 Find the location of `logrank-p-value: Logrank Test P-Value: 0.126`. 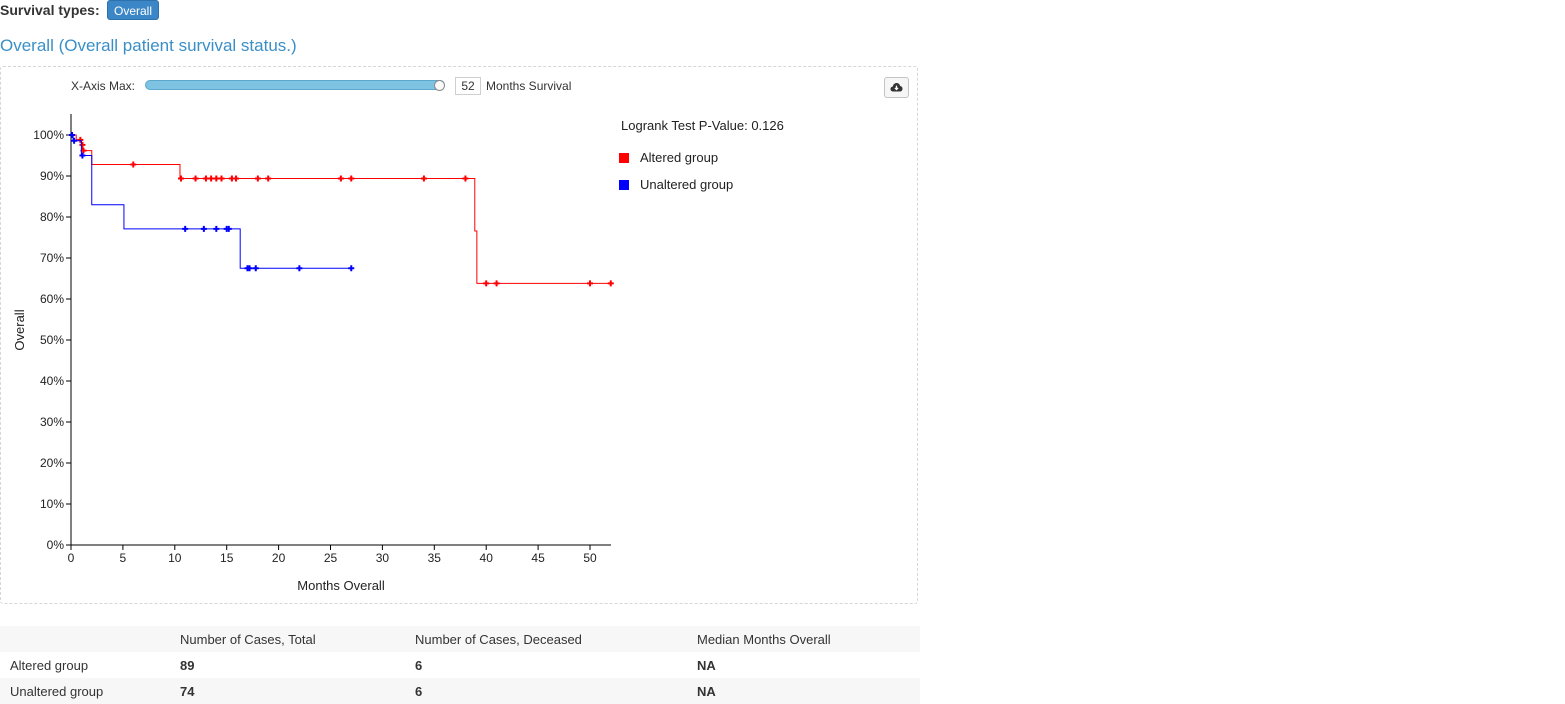

logrank-p-value: Logrank Test P-Value: 0.126 is located at coordinates (702, 125).